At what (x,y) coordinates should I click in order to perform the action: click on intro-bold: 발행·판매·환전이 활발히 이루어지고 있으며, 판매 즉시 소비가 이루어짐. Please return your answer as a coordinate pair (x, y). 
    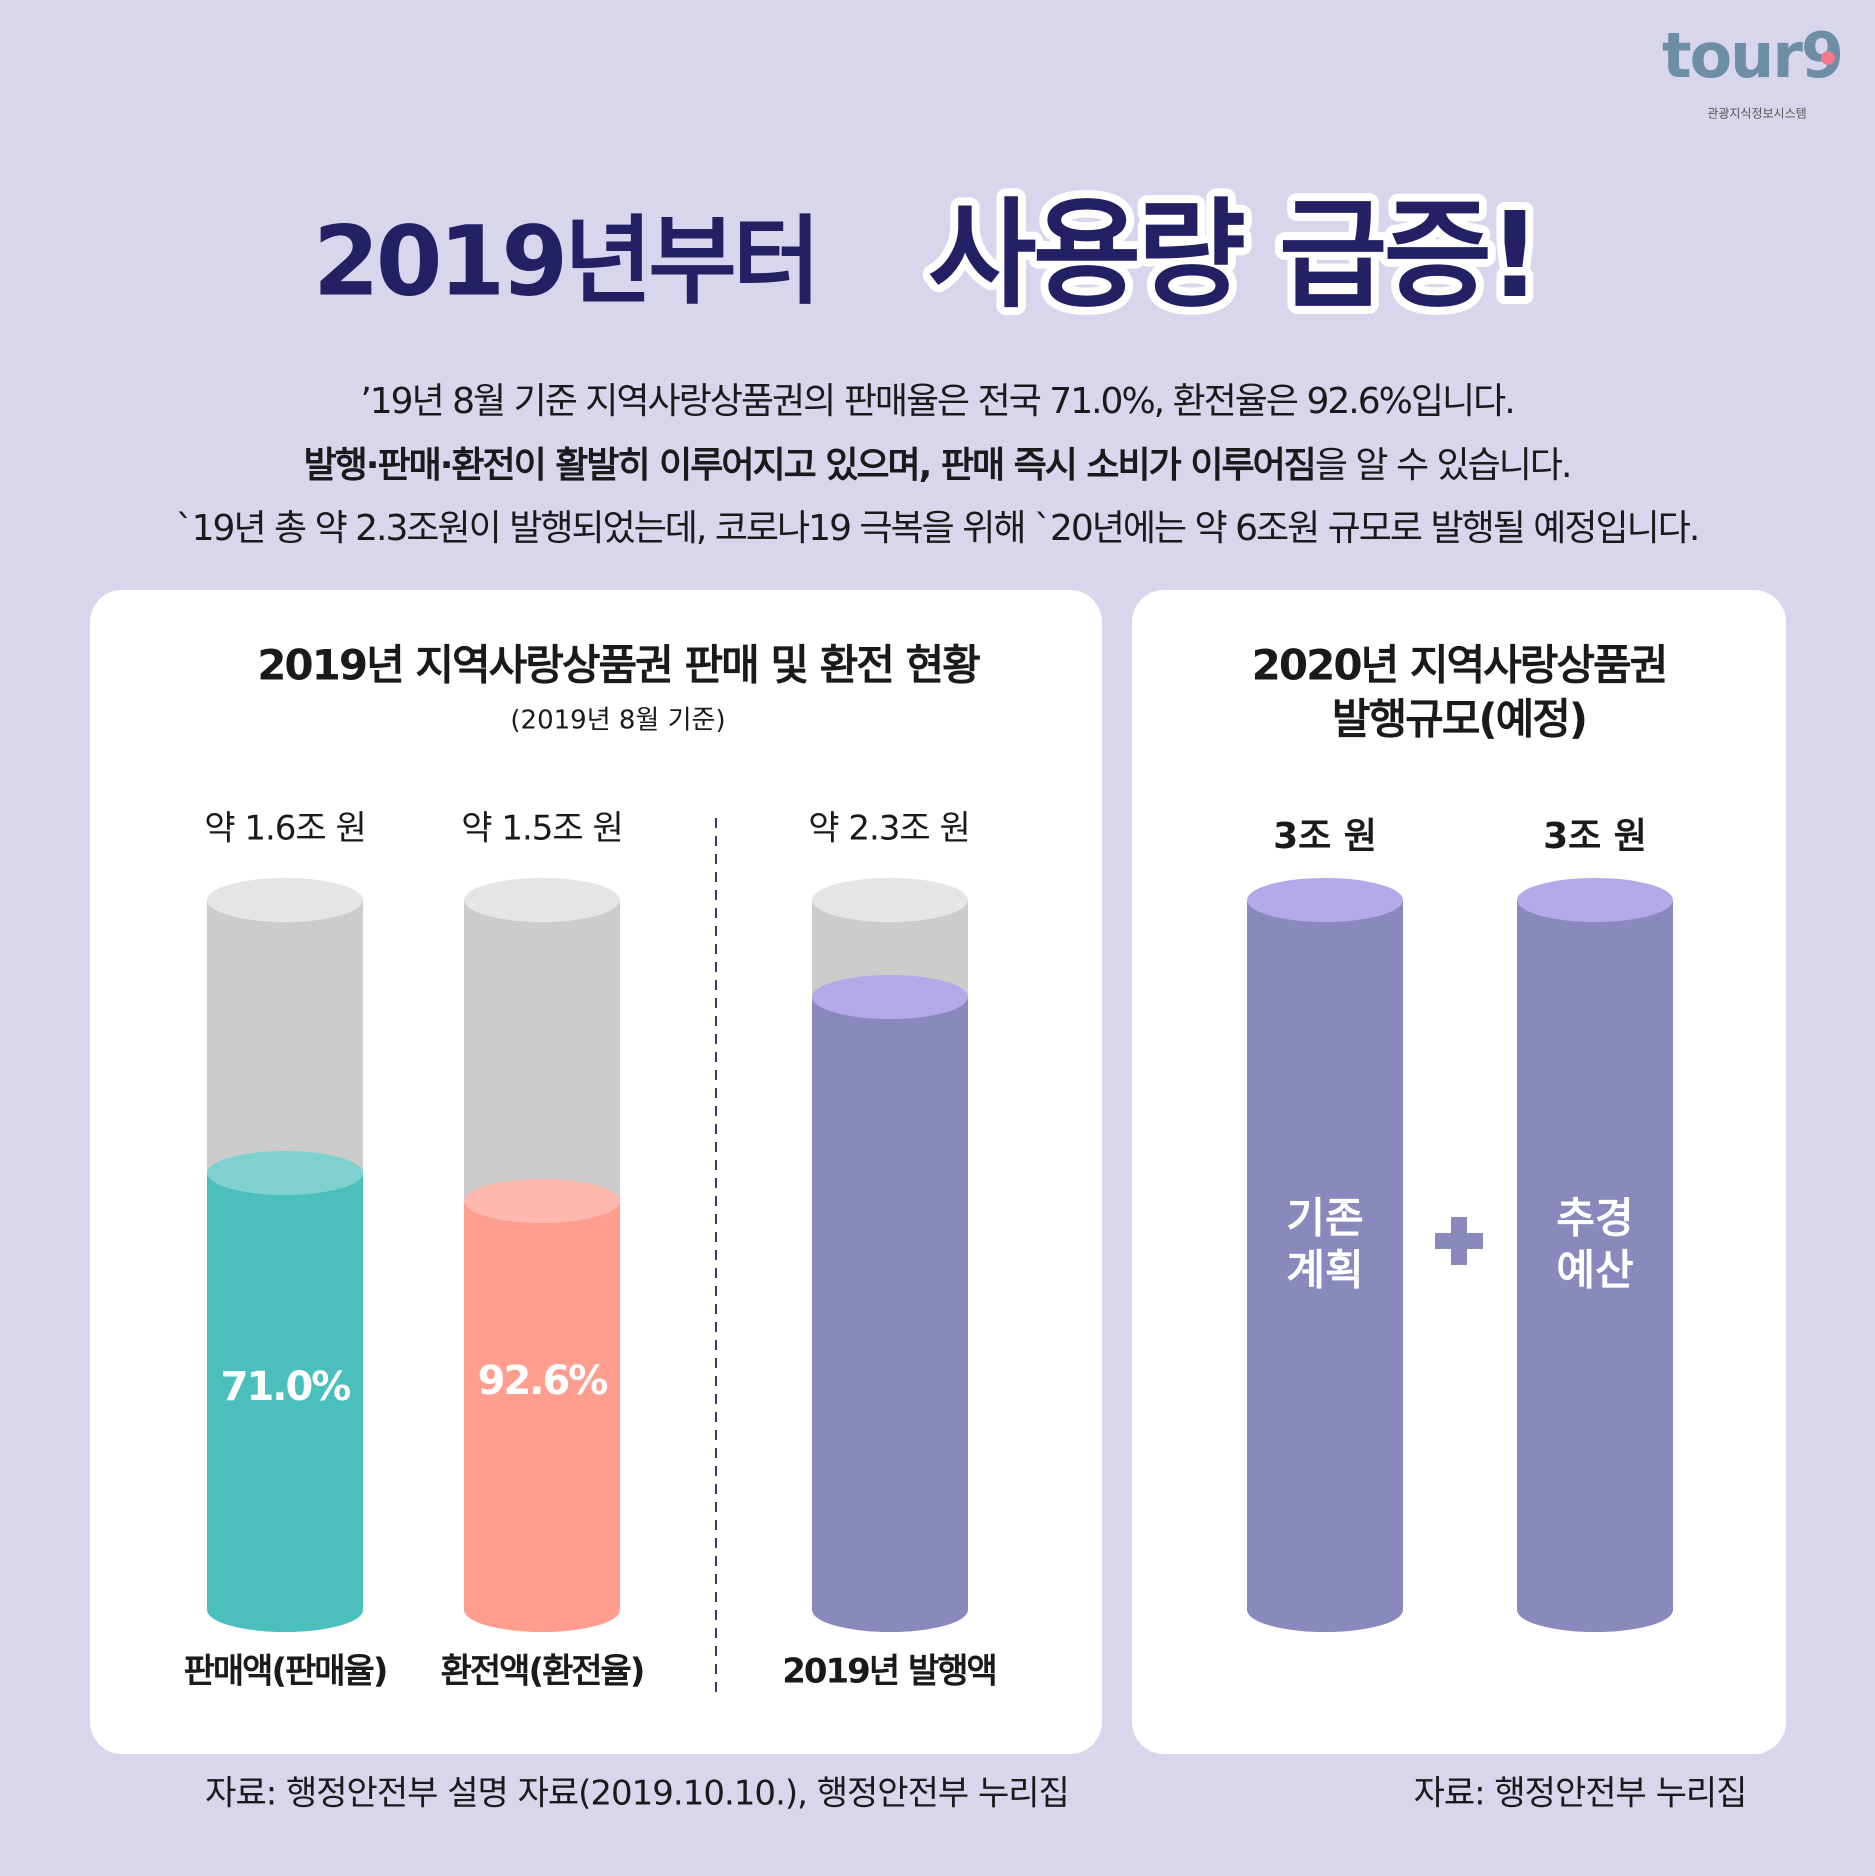
    Looking at the image, I should click on (809, 465).